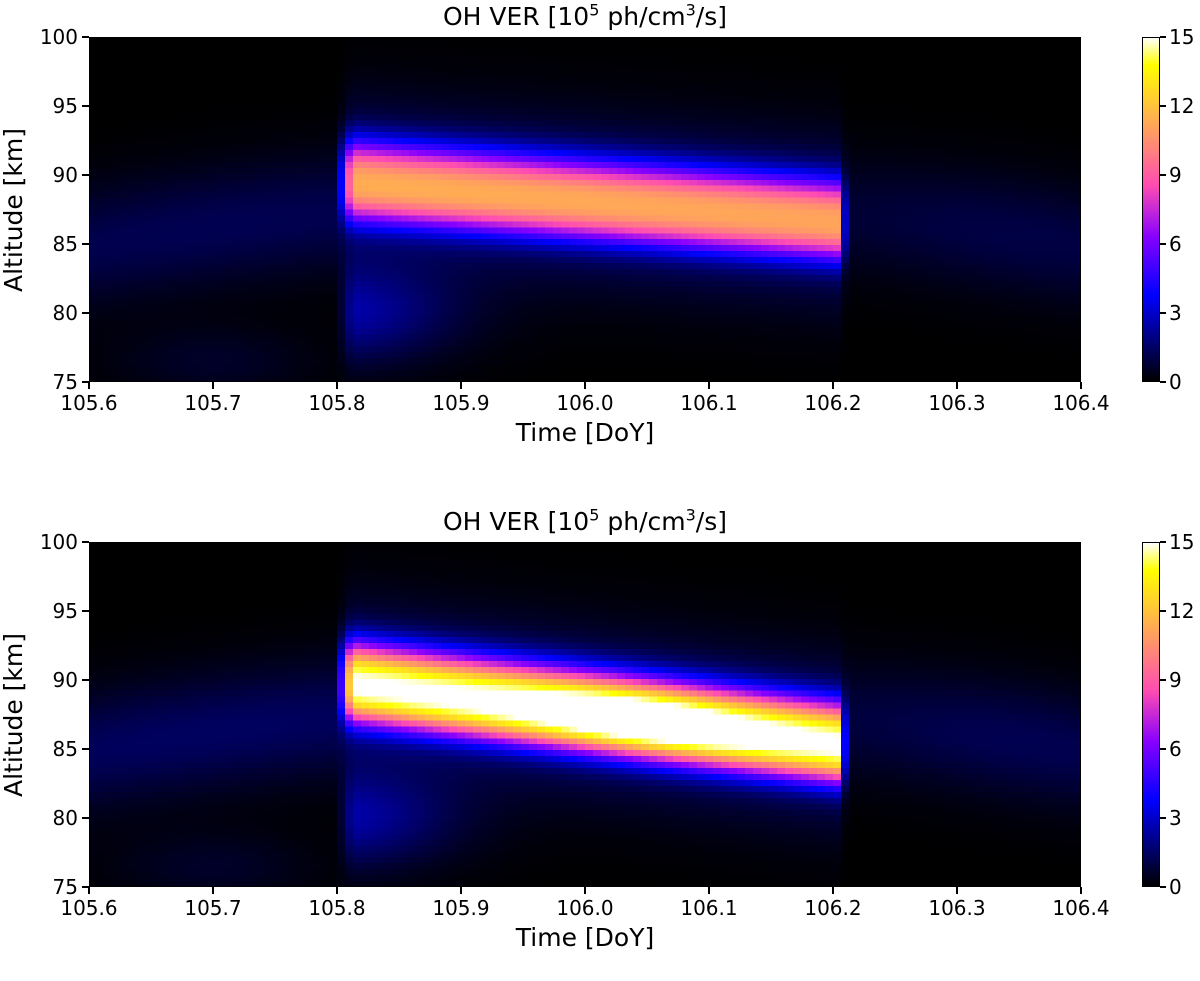 The image size is (1200, 981). Describe the element at coordinates (709, 403) in the screenshot. I see `x-tick-label: 106.1` at that location.